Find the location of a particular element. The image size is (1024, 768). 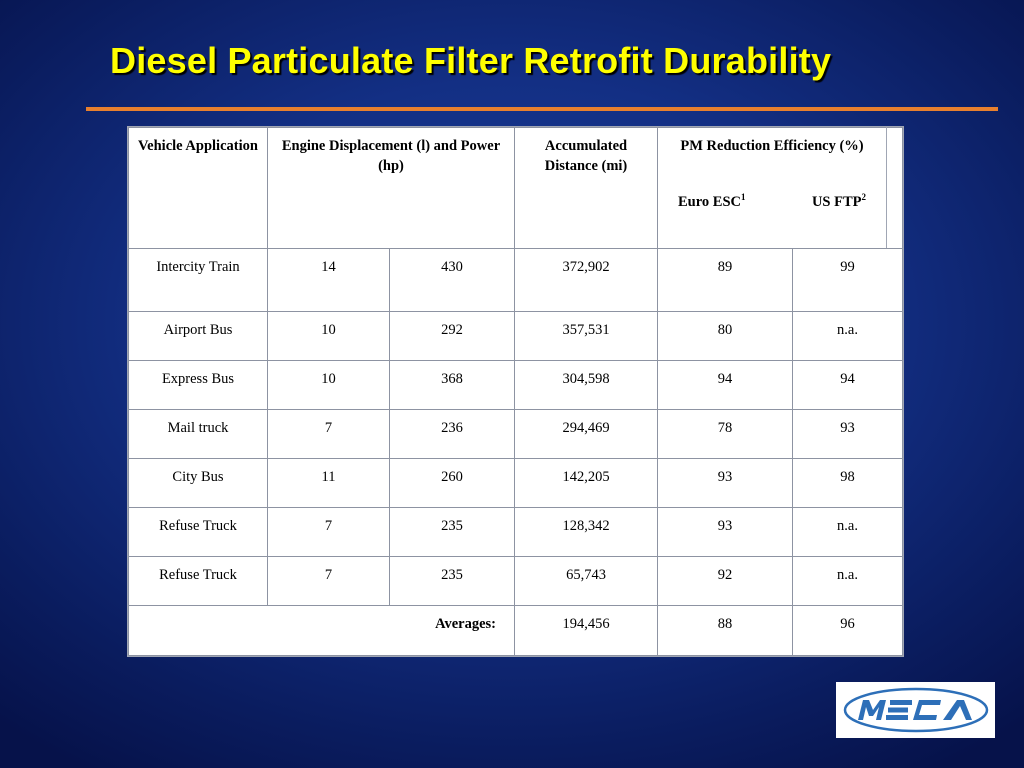

averages-row: Averages: 194,456 88 96 is located at coordinates (515, 630).